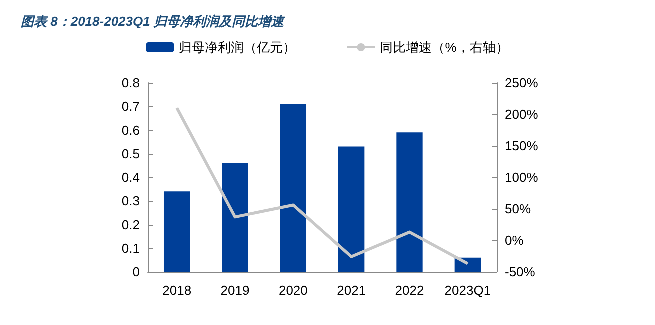 The height and width of the screenshot is (325, 655). I want to click on y-tick-label: 0.8, so click(131, 83).